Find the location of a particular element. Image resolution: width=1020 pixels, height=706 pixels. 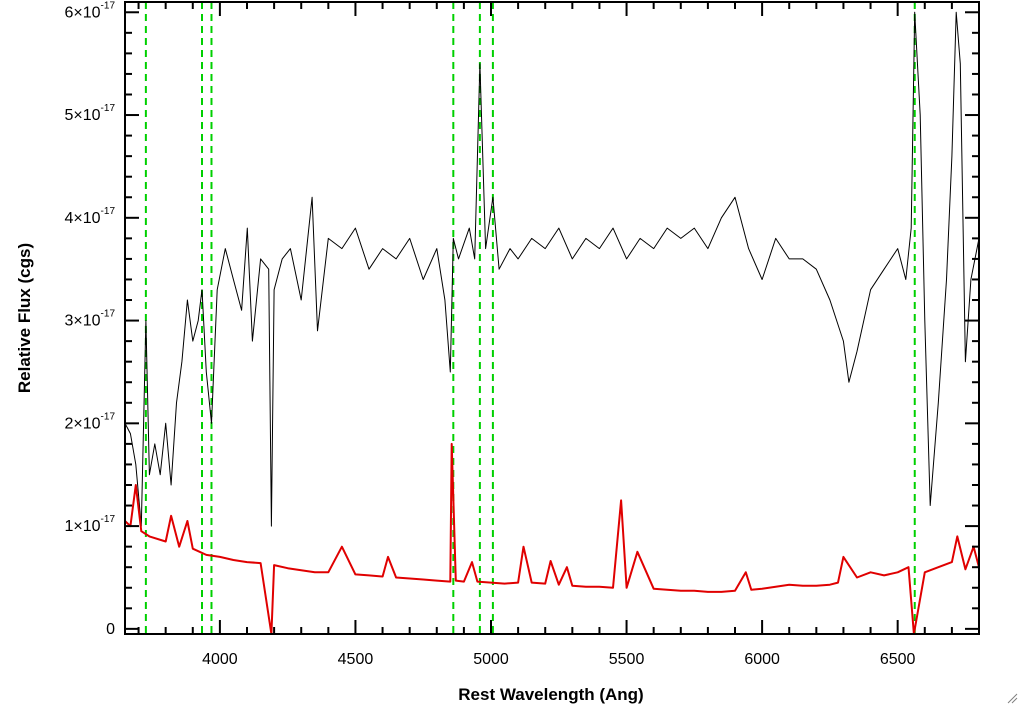

resize-grip-icon is located at coordinates (1012, 698).